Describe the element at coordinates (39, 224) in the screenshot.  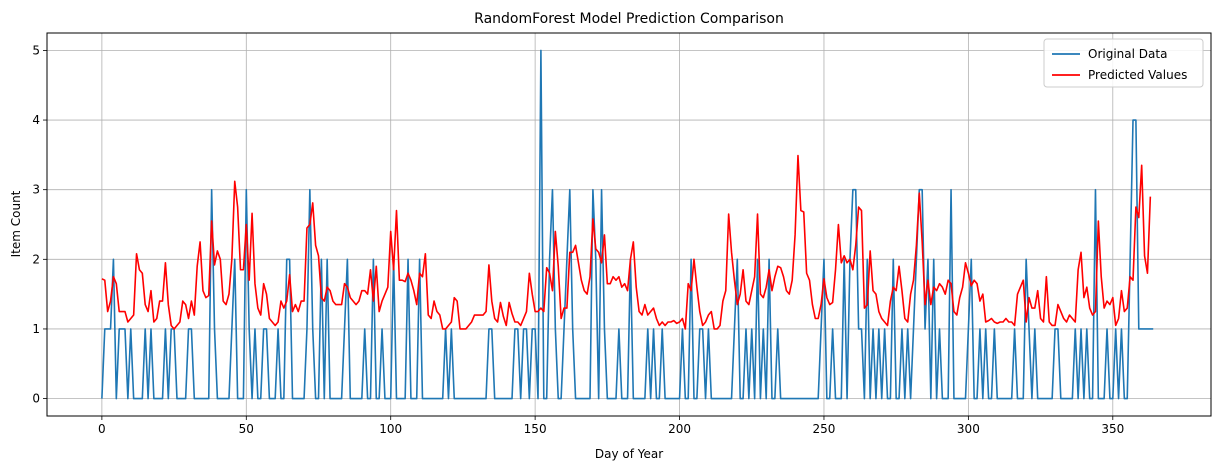
I see `y-axis-ticks: 0 1 2 3 4 5` at that location.